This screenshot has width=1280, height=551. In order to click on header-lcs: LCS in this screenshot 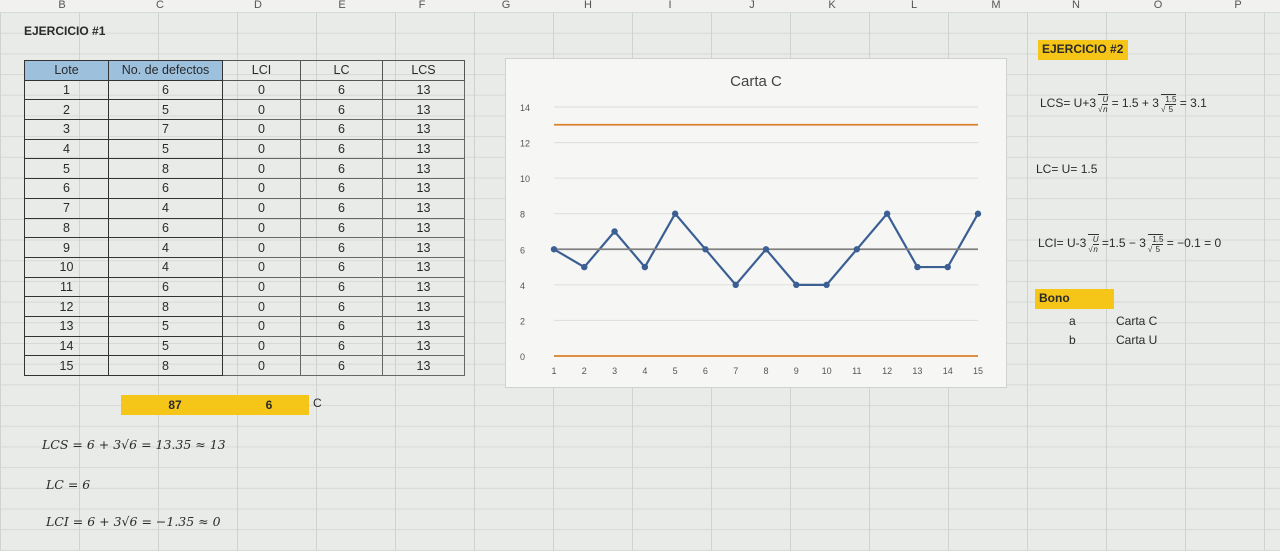, I will do `click(423, 70)`.